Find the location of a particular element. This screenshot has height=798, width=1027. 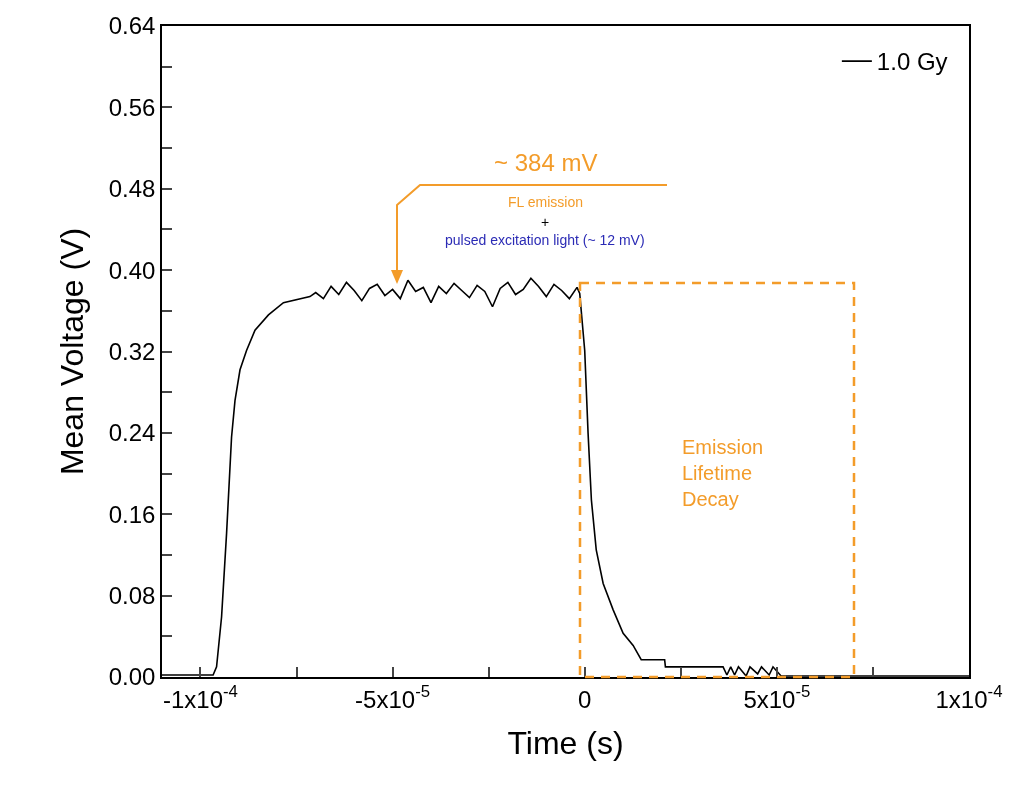

y-tick-label: 0.16 is located at coordinates (132, 514).